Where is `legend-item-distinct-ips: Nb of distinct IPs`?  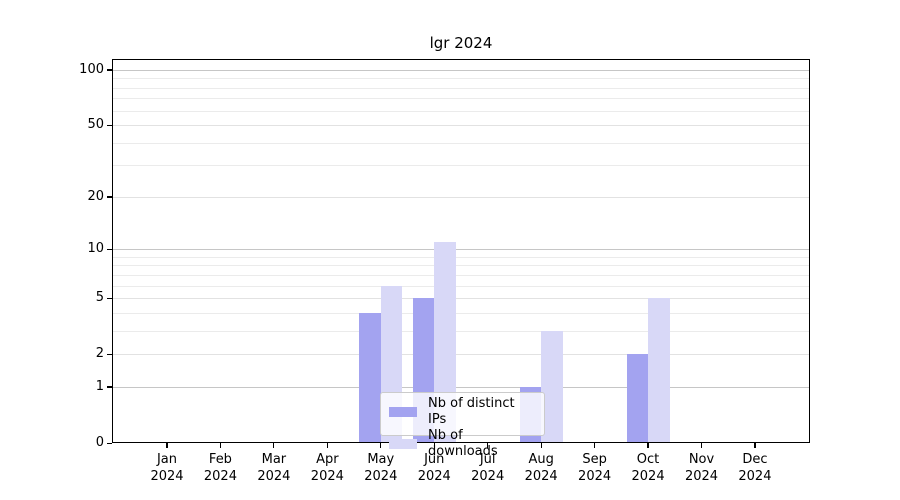 legend-item-distinct-ips: Nb of distinct IPs is located at coordinates (462, 412).